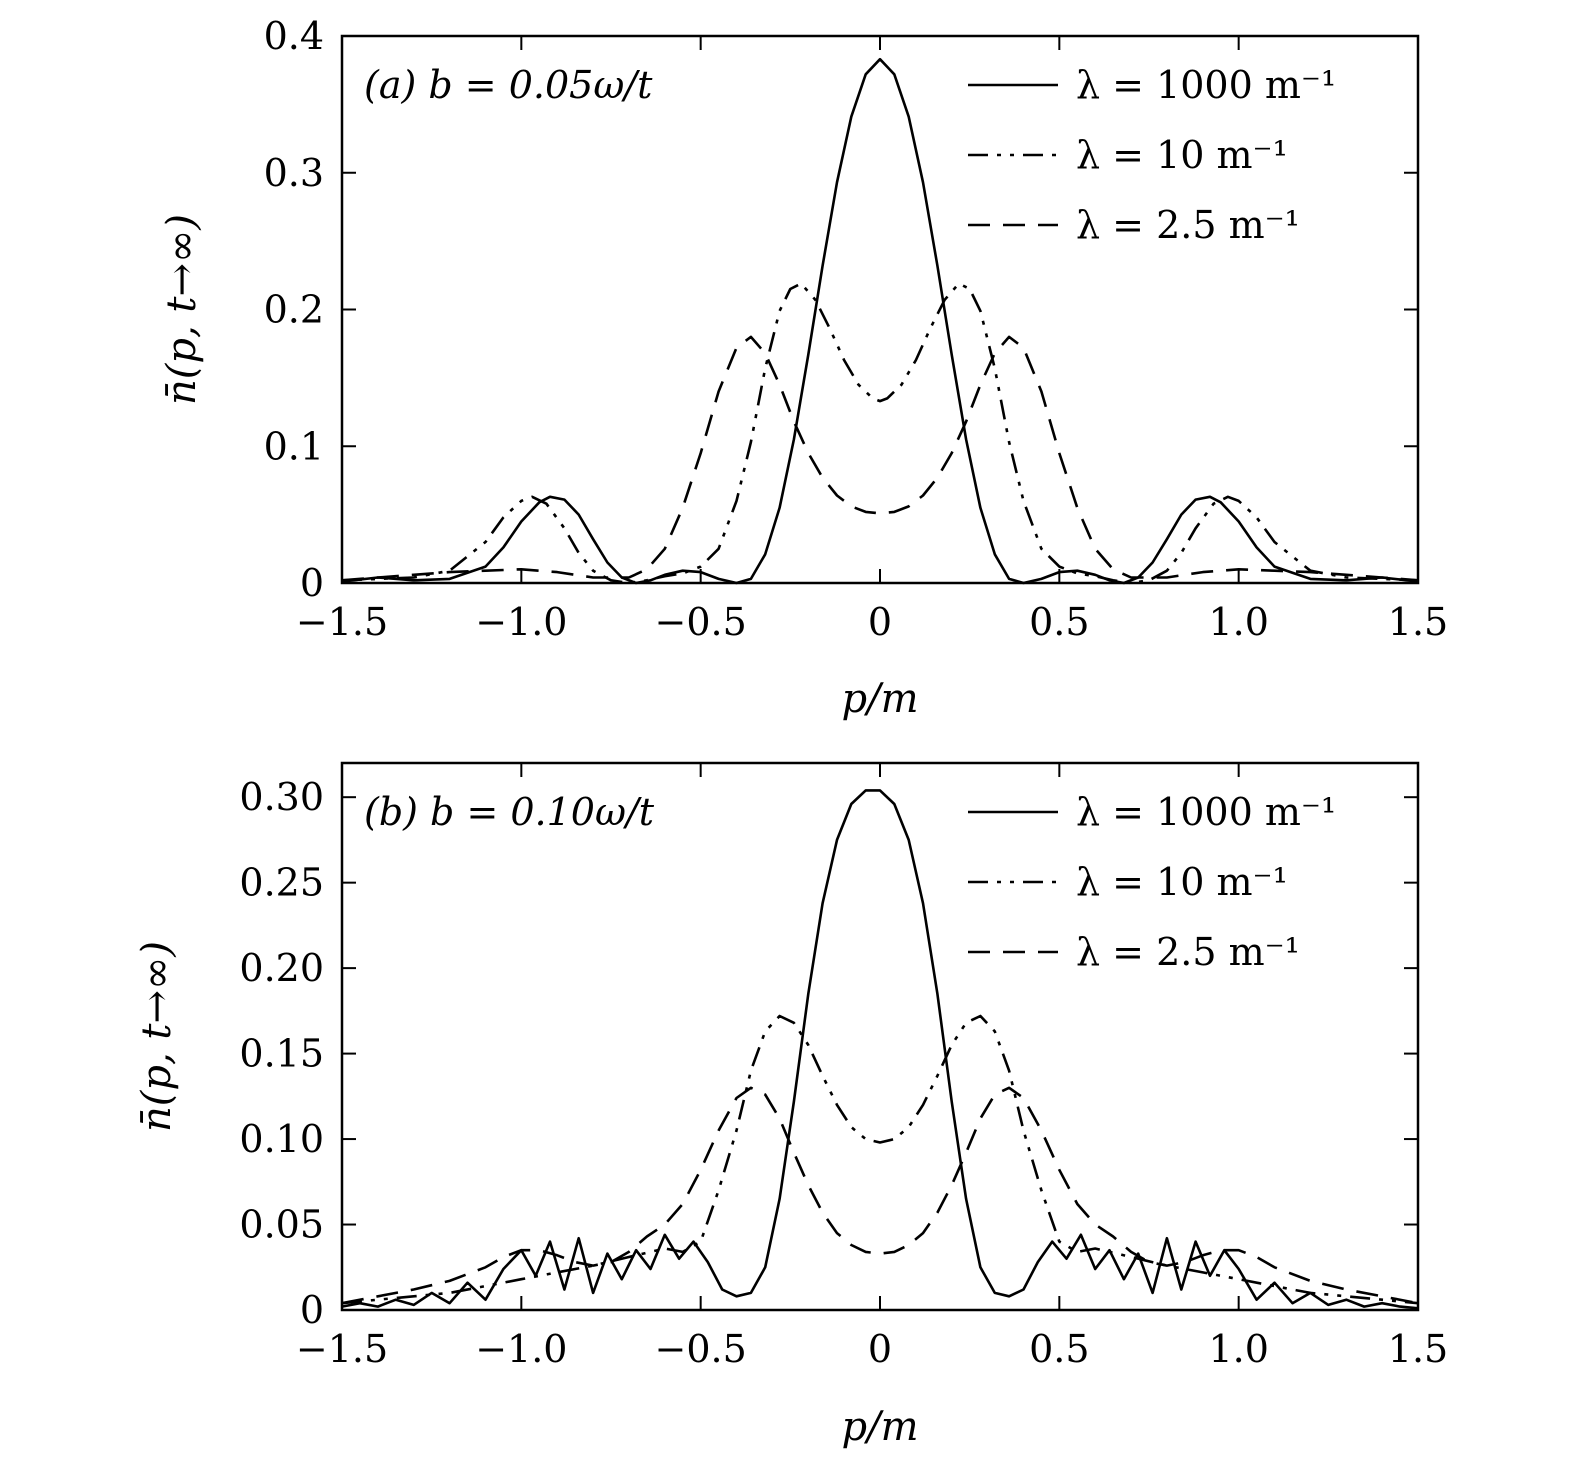 The image size is (1575, 1467). What do you see at coordinates (509, 812) in the screenshot?
I see `panel-annotation: (b) b = 0.10ω/t` at bounding box center [509, 812].